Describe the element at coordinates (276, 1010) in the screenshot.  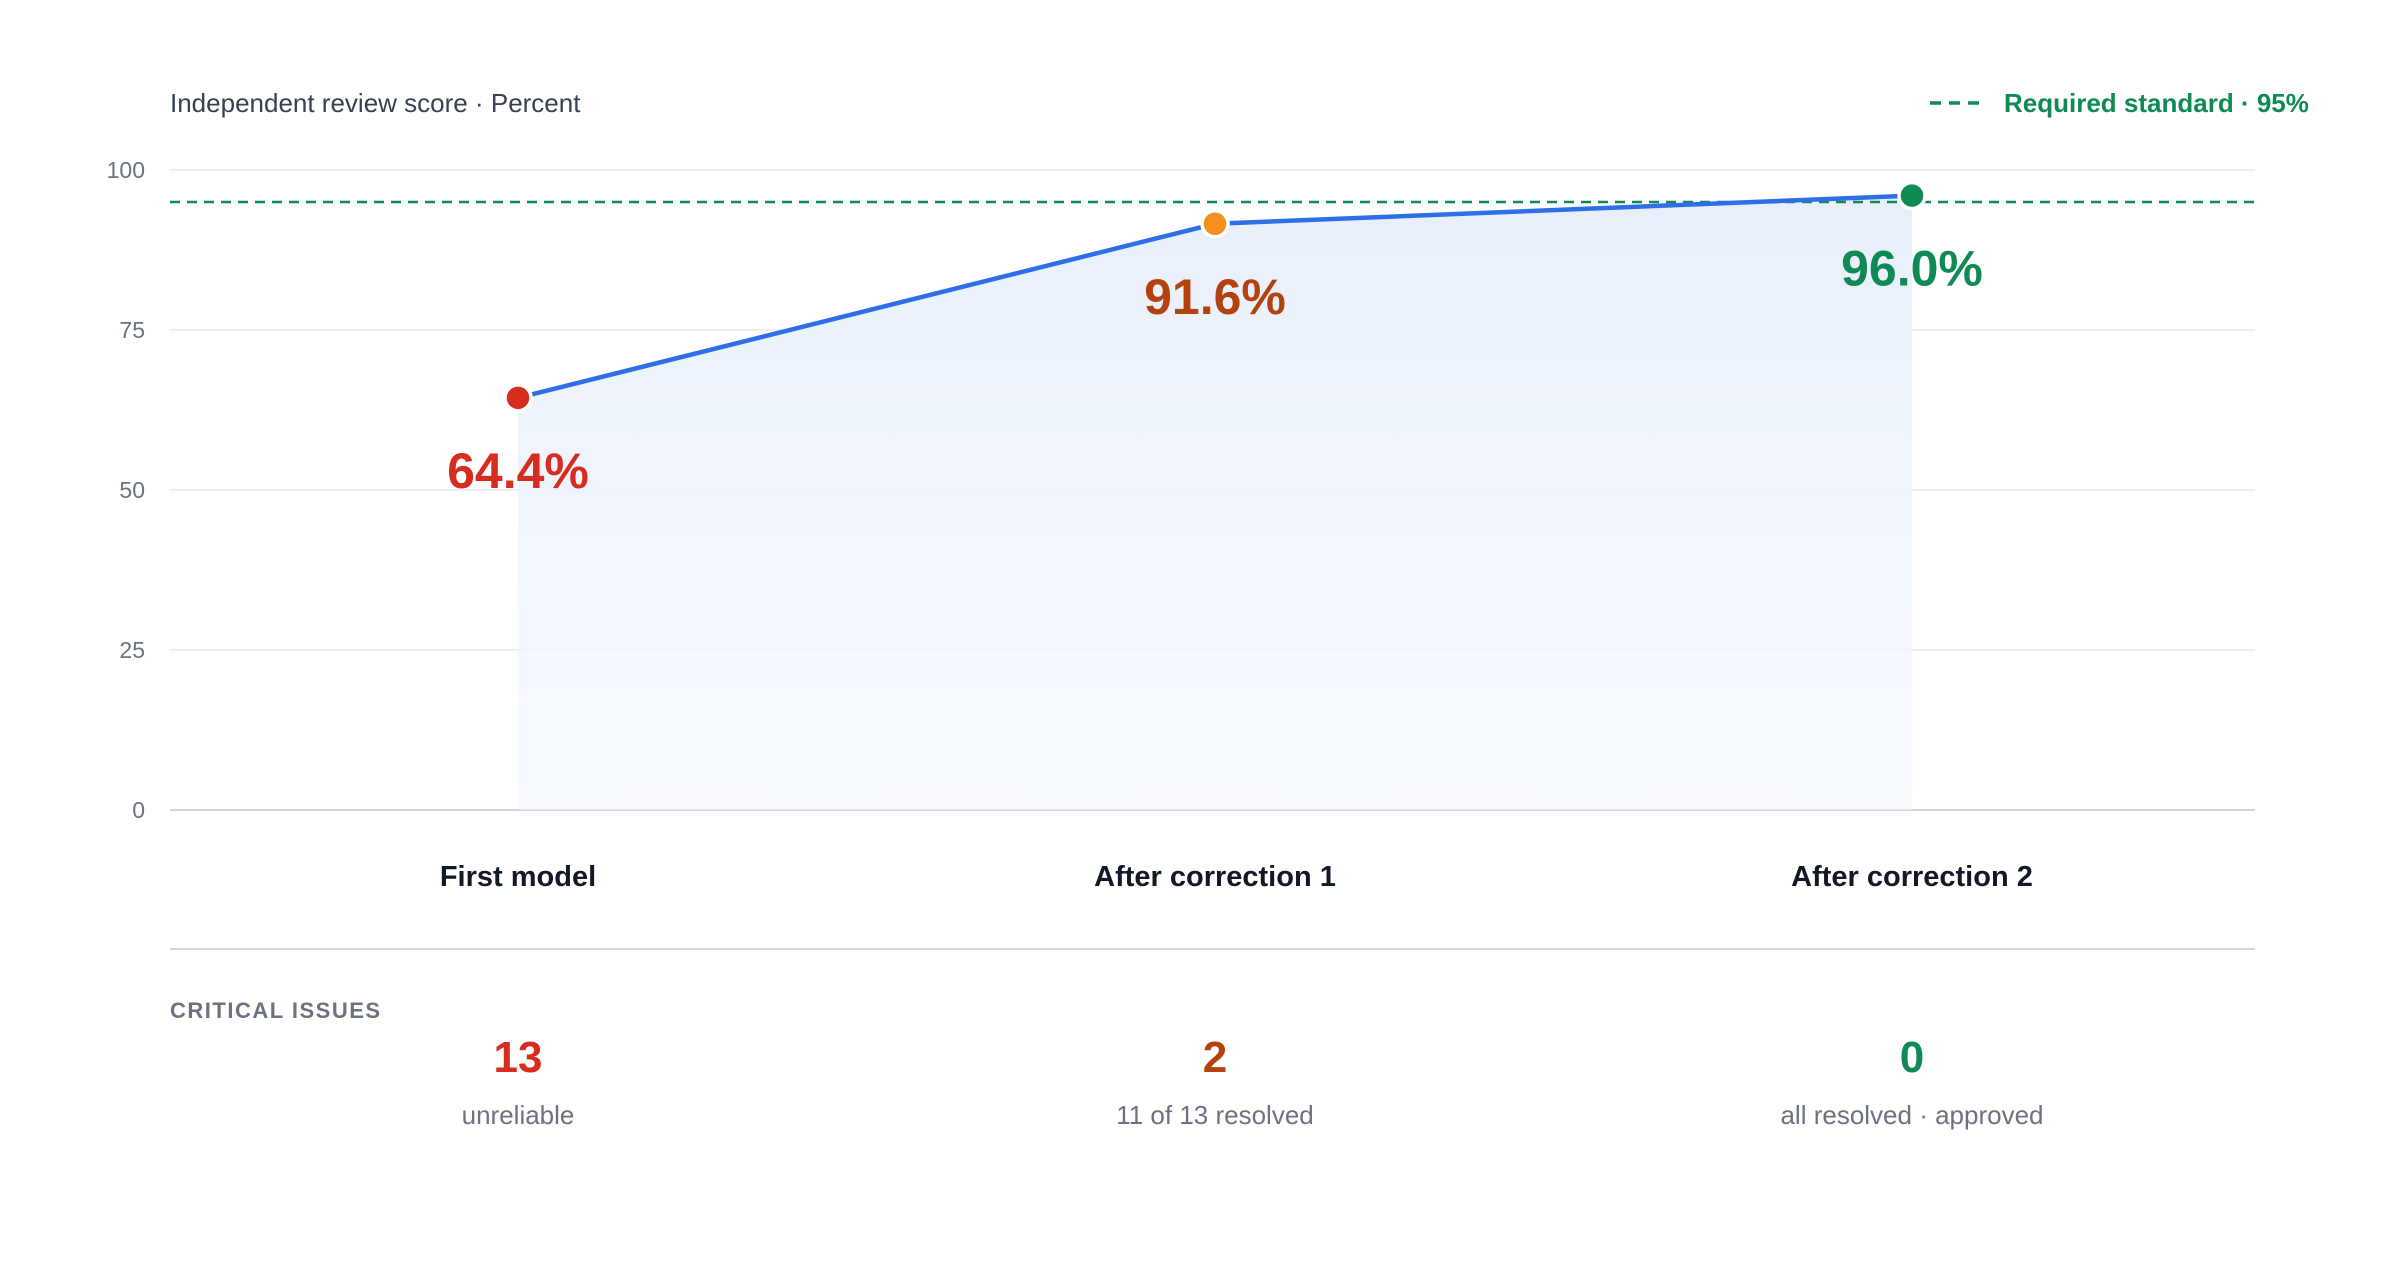
I see `critical-issues-heading: CRITICAL ISSUES` at that location.